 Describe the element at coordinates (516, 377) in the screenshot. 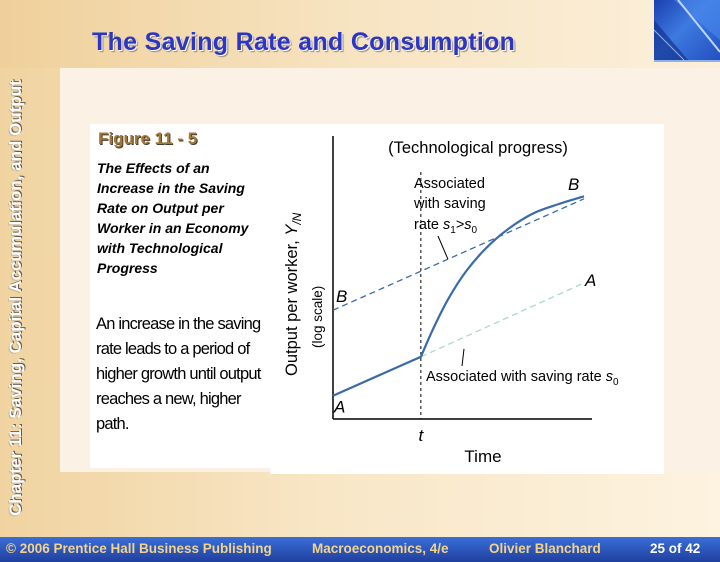

I see `annotation-low-text: Associated with saving rate` at that location.